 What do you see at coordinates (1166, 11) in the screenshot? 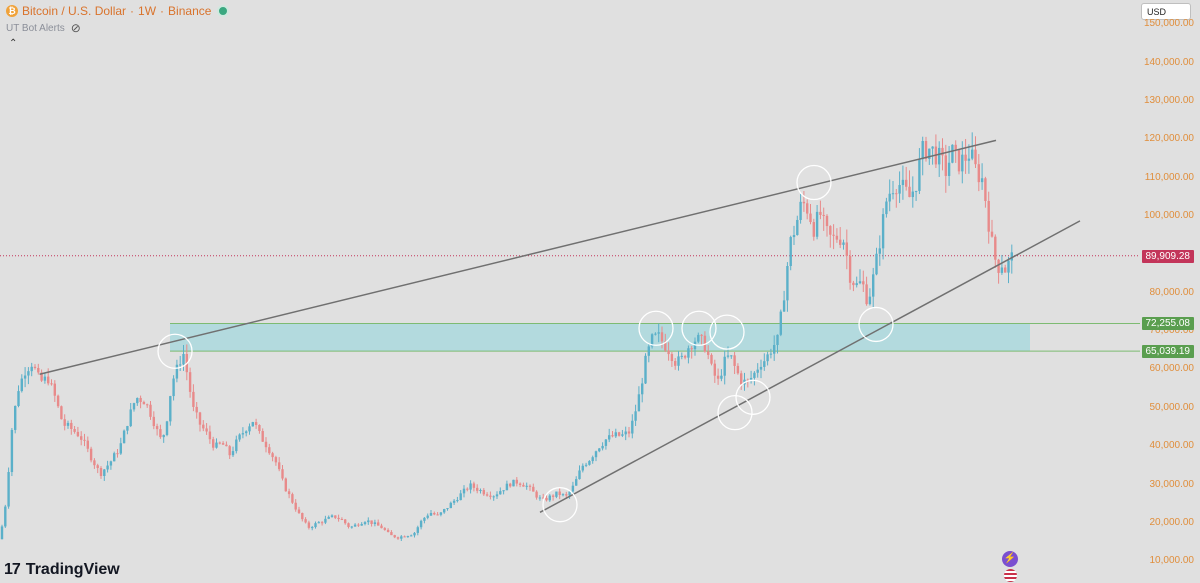
I see `currency-selector: USD` at bounding box center [1166, 11].